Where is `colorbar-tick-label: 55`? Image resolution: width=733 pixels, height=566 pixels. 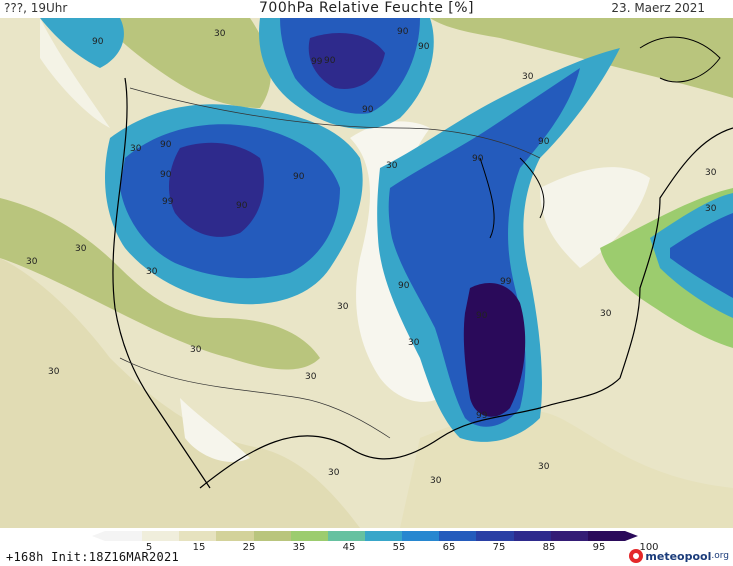
colorbar-tick-label: 55 is located at coordinates (399, 547).